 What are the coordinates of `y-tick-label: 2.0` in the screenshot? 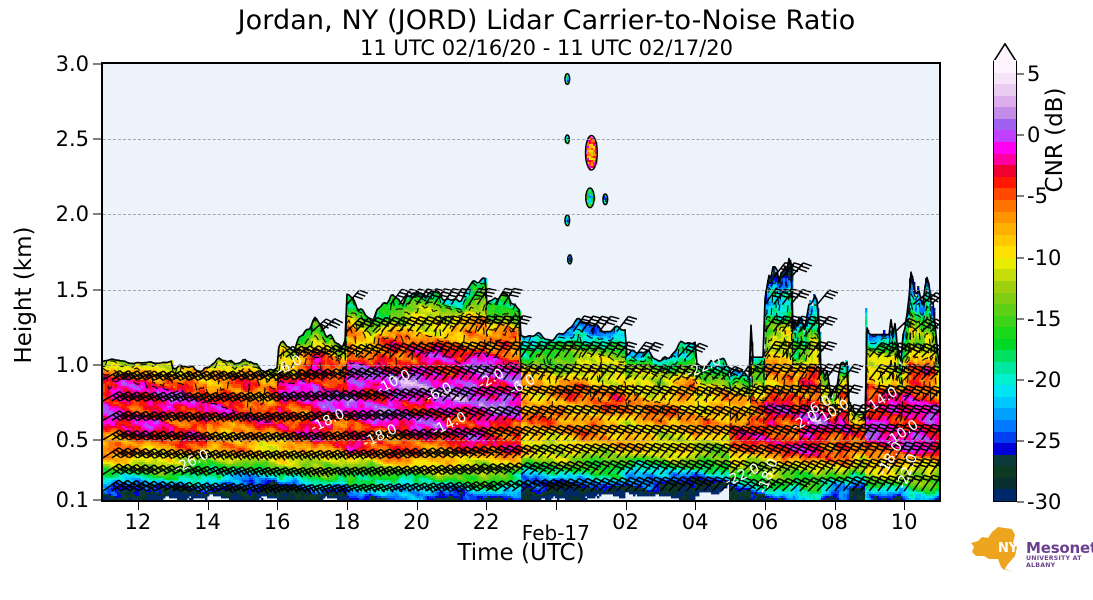 It's located at (45, 214).